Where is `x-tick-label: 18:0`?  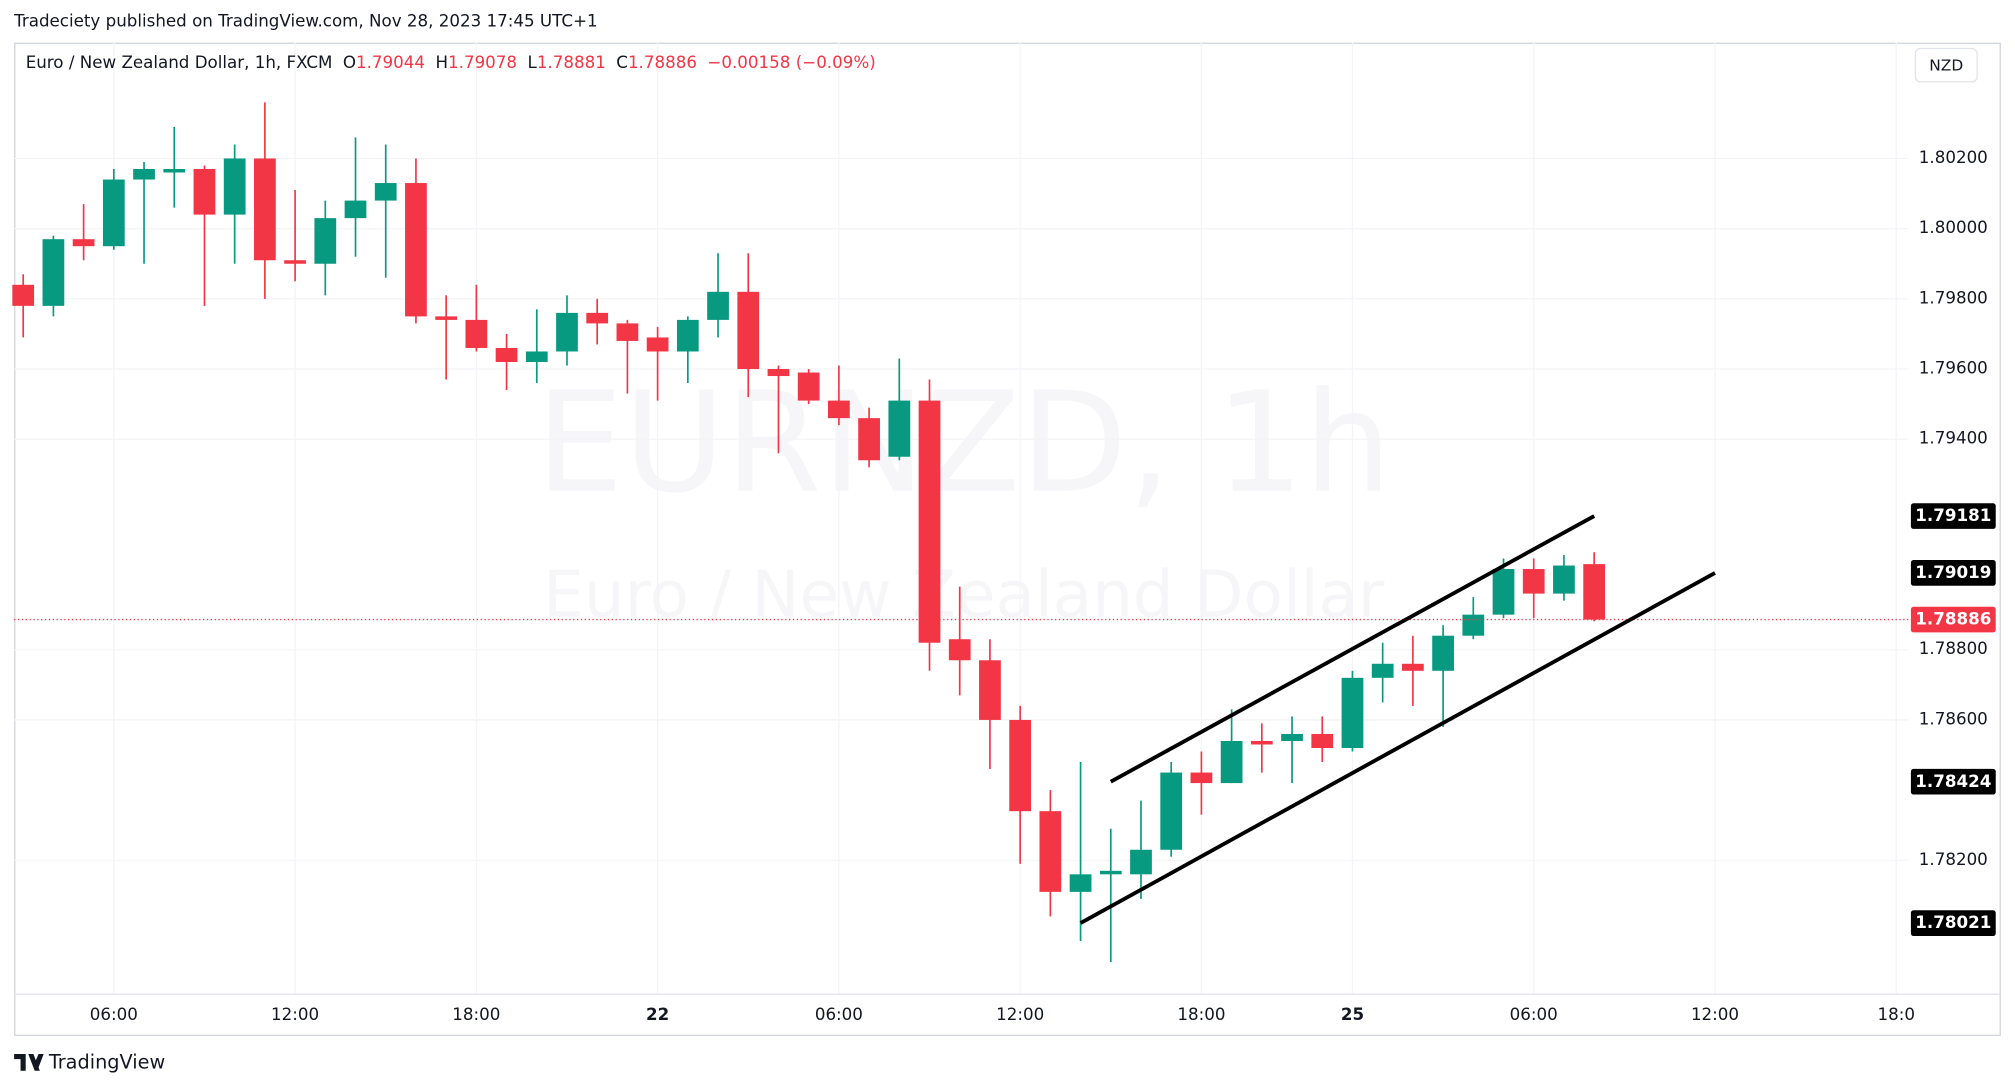
x-tick-label: 18:0 is located at coordinates (1896, 1014).